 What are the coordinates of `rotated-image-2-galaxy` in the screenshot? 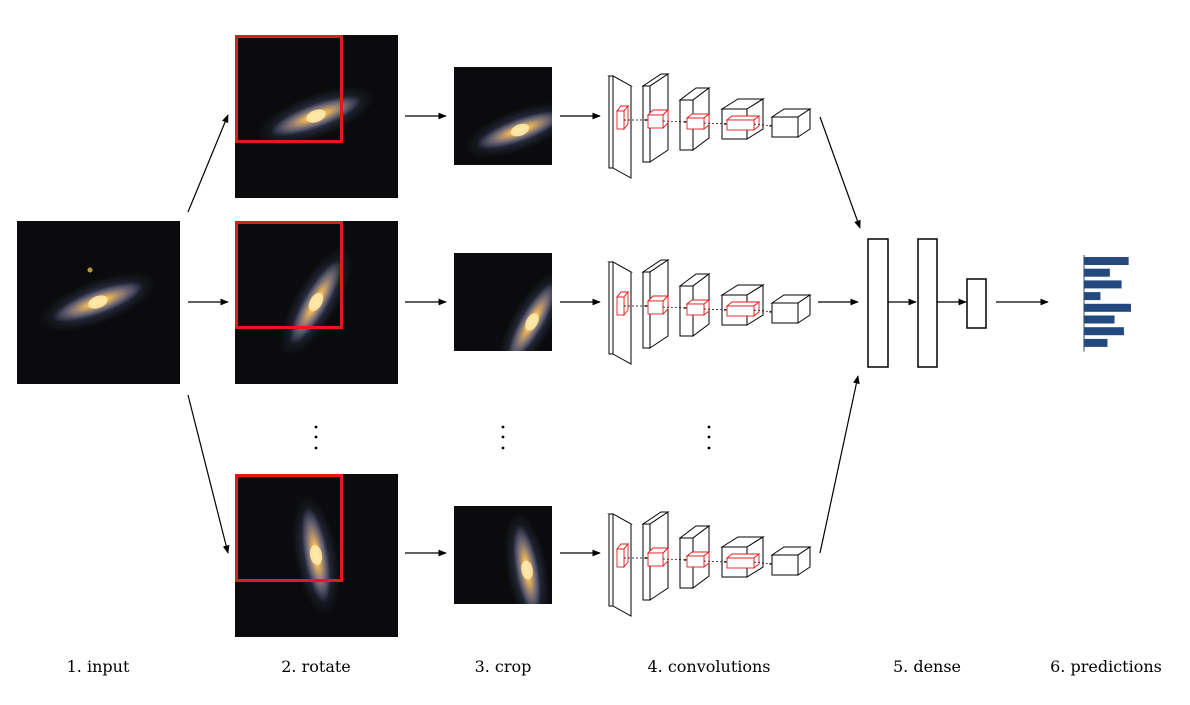 It's located at (316, 302).